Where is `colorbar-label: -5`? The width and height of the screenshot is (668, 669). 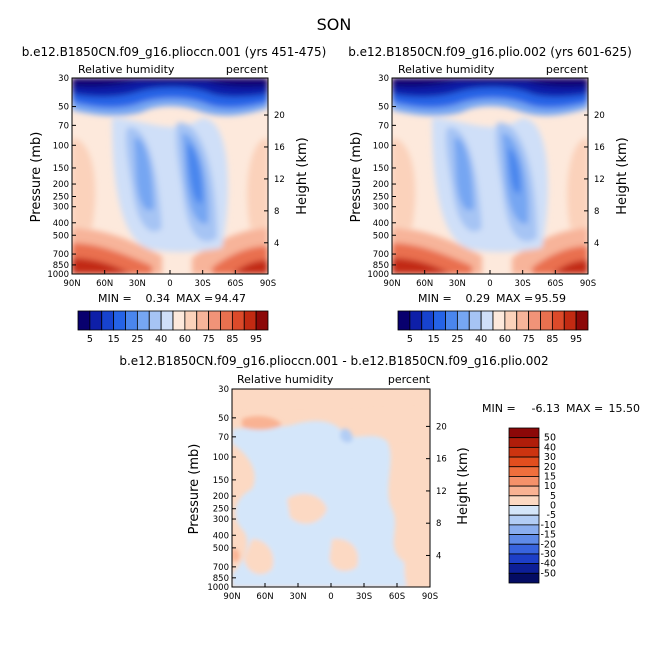 colorbar-label: -5 is located at coordinates (551, 515).